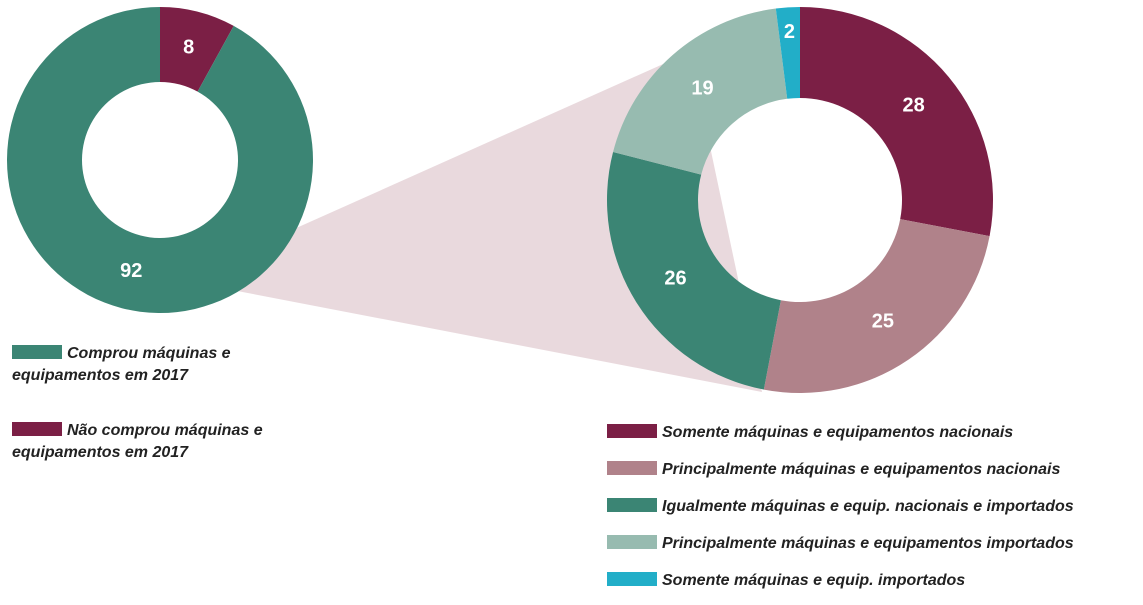 The image size is (1143, 605). I want to click on data-label: 19, so click(702, 89).